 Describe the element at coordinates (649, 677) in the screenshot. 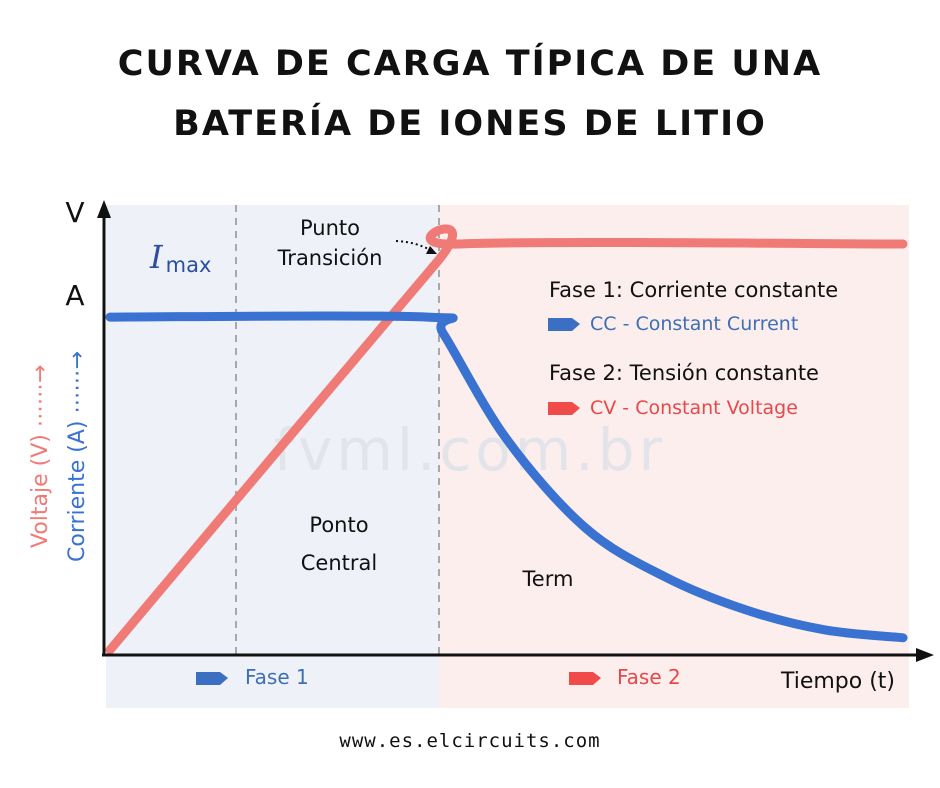

I see `phase2-label: Fase 2` at that location.